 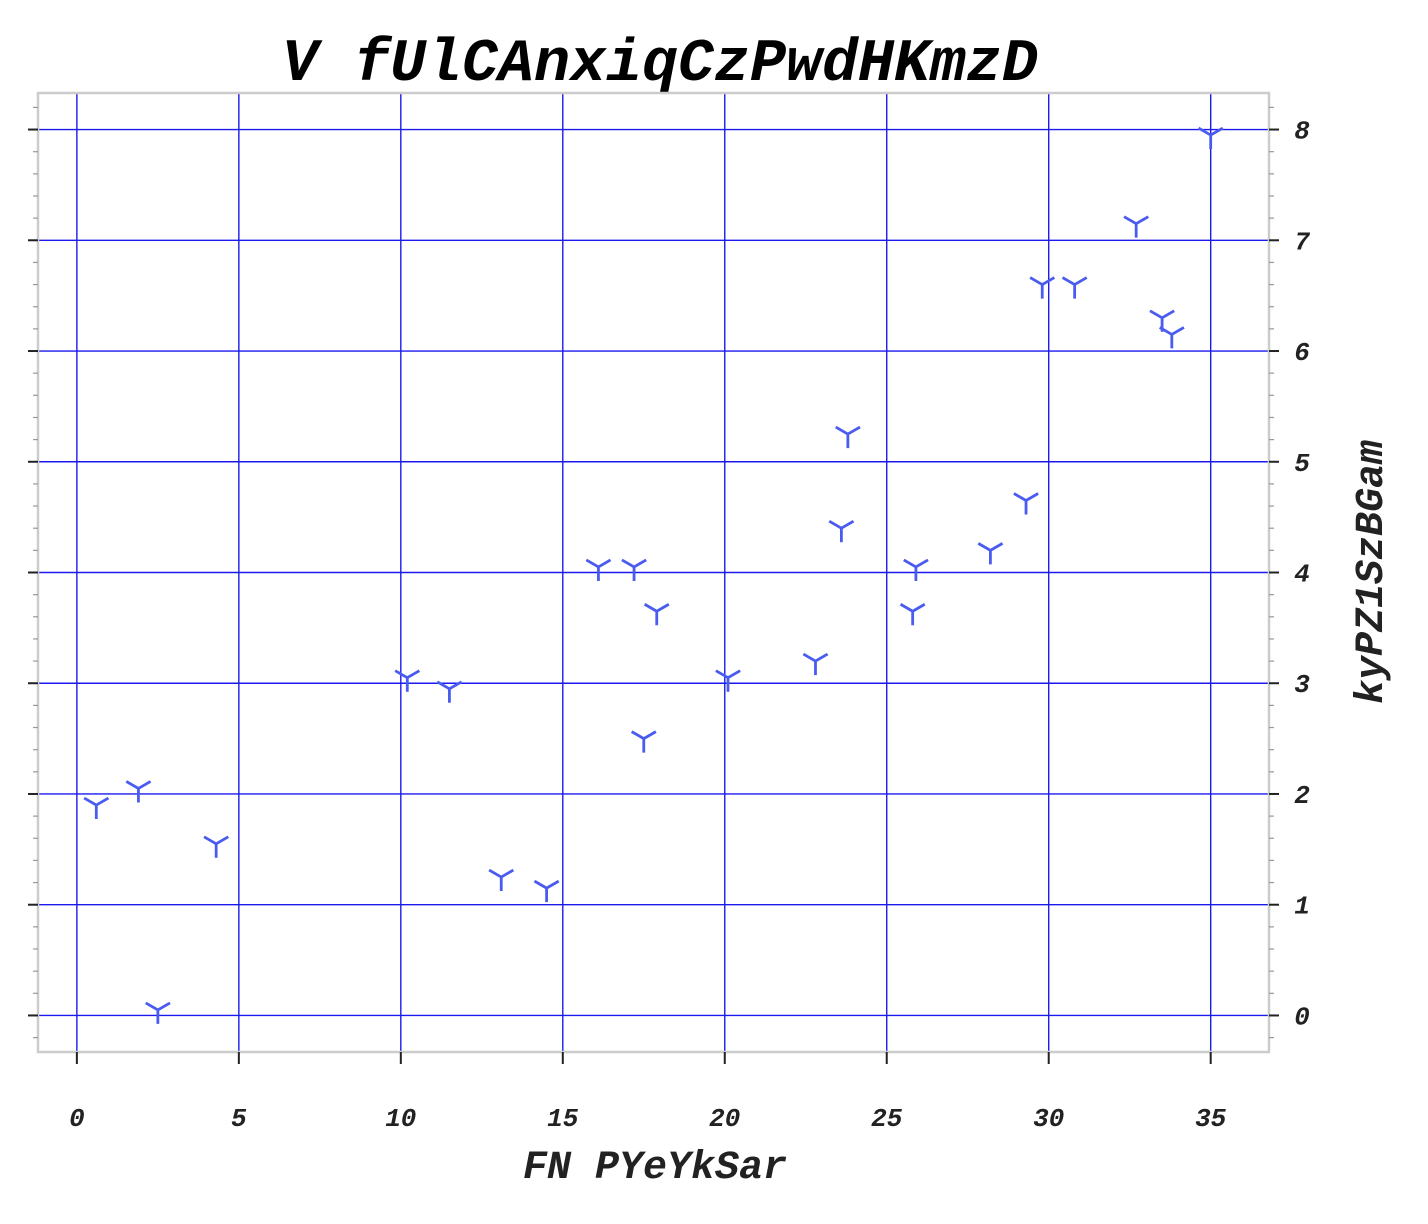 What do you see at coordinates (1302, 353) in the screenshot?
I see `y-tick-label: 6` at bounding box center [1302, 353].